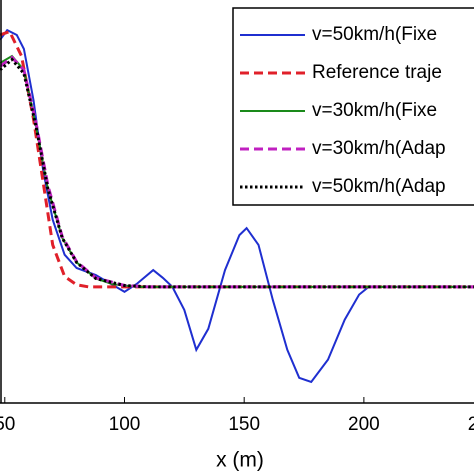 The image size is (474, 474). I want to click on x-axis-label: x (m), so click(240, 460).